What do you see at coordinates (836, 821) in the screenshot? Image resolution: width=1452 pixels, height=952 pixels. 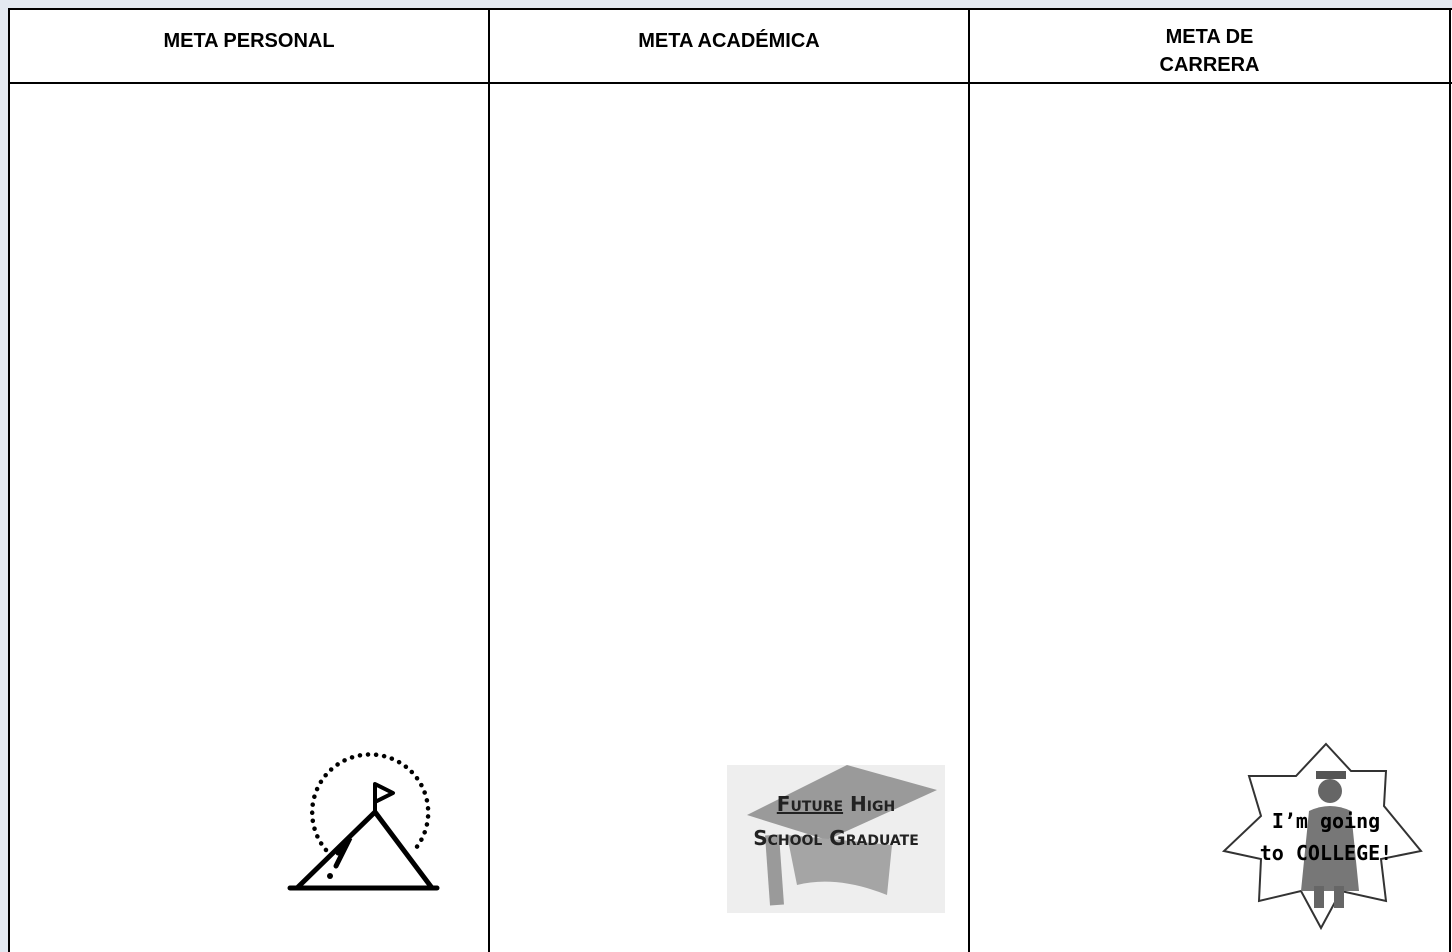 I see `badge-text: Future High School Graduate` at bounding box center [836, 821].